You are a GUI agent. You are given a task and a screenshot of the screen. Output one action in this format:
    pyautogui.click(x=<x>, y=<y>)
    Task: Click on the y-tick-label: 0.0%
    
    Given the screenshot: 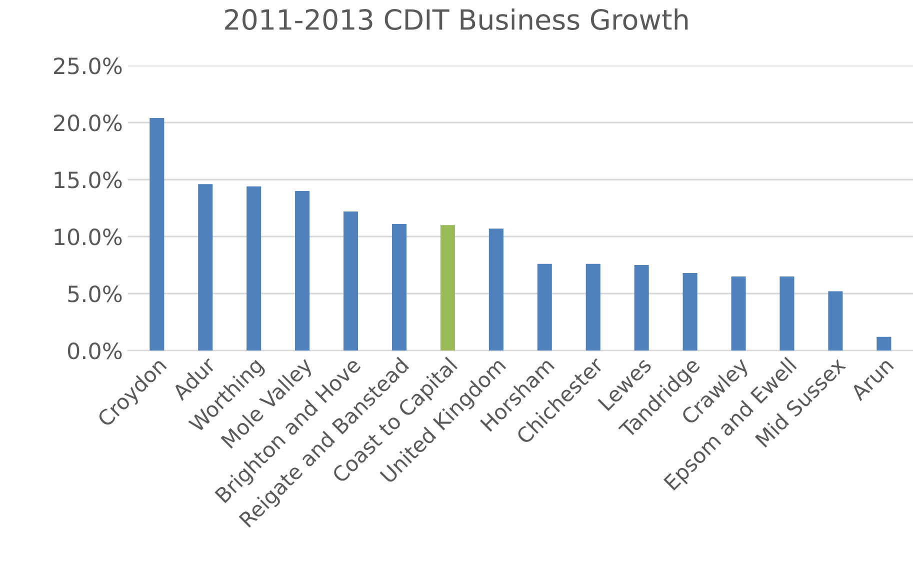 What is the action you would take?
    pyautogui.click(x=95, y=351)
    